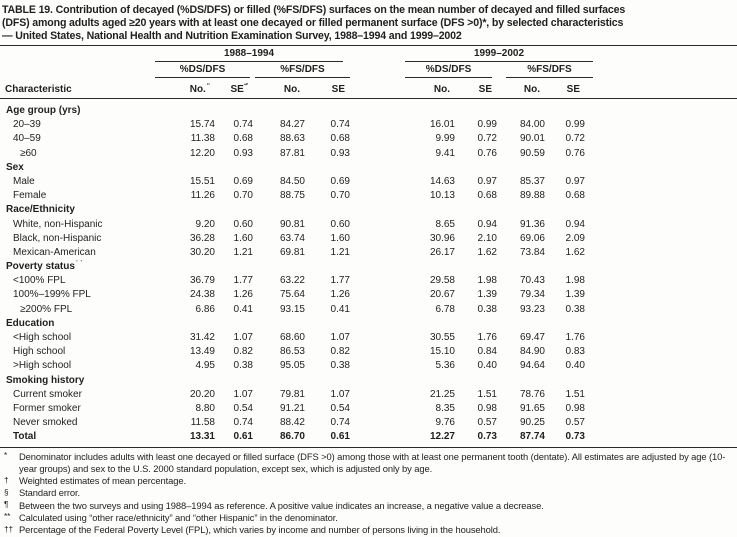 The height and width of the screenshot is (537, 737). Describe the element at coordinates (243, 281) in the screenshot. I see `cell-value: 1.77` at that location.